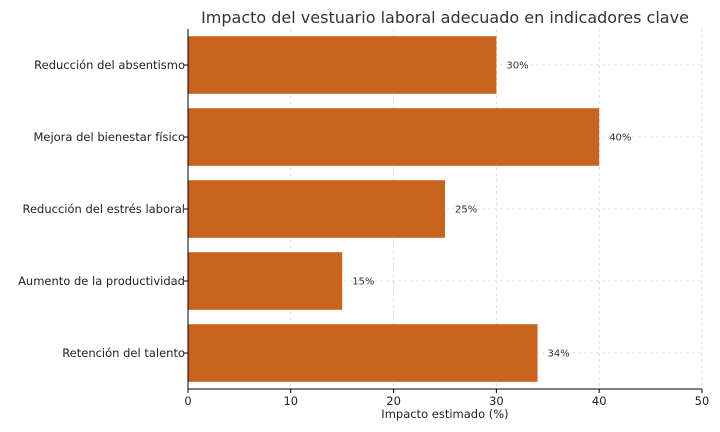 This screenshot has height=432, width=720. Describe the element at coordinates (444, 414) in the screenshot. I see `x-axis-label: Impacto estimado (%)` at that location.